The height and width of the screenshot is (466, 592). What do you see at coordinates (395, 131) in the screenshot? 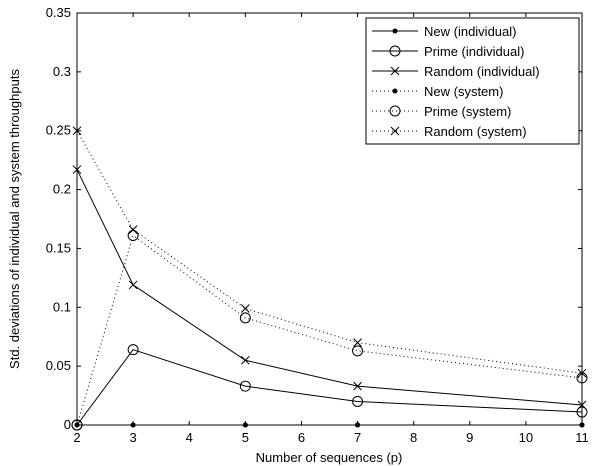
I see `legend-marker-random-system` at bounding box center [395, 131].